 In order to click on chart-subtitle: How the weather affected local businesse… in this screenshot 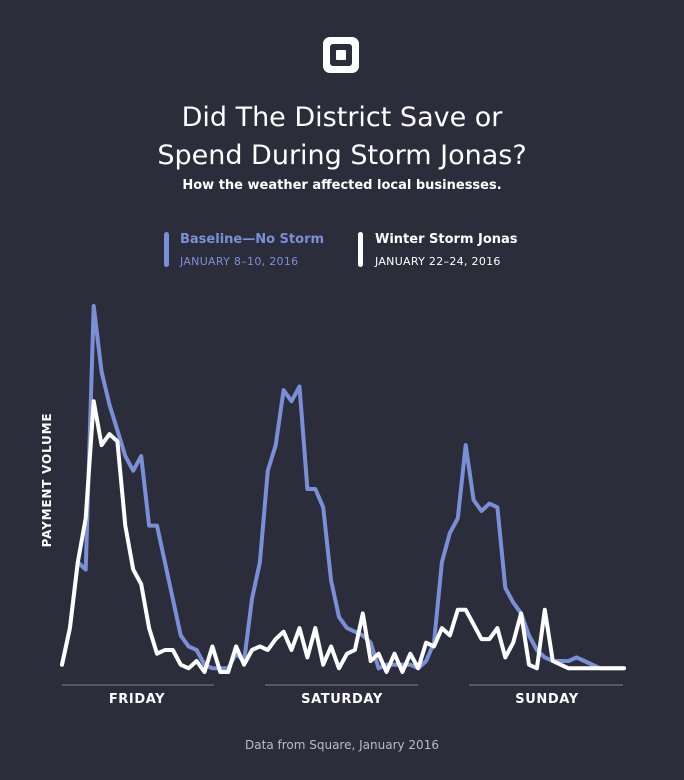, I will do `click(342, 185)`.